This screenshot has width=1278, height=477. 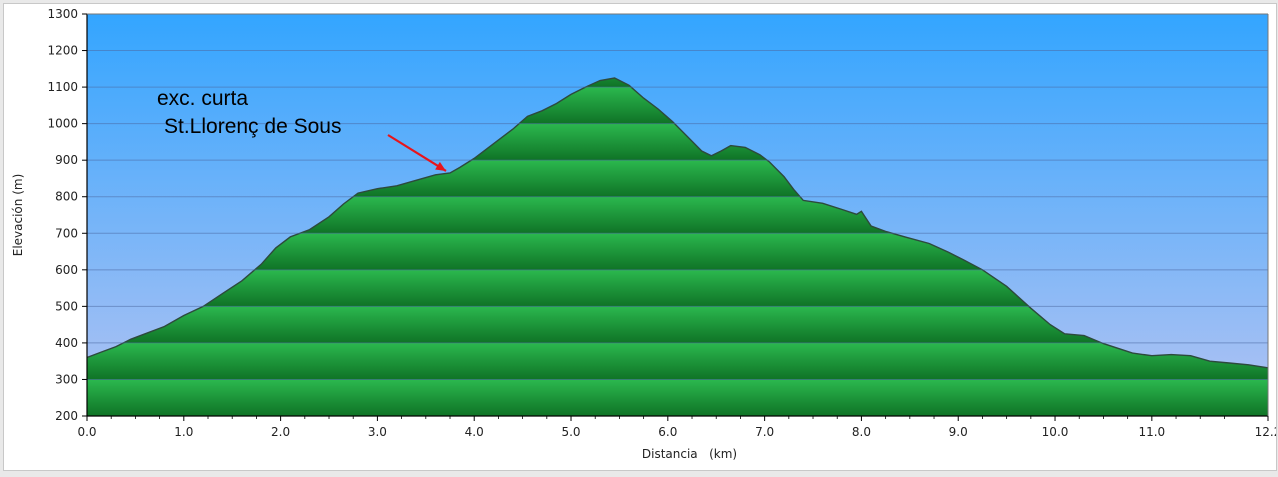 I want to click on y-tick-label: 1100, so click(x=62, y=87).